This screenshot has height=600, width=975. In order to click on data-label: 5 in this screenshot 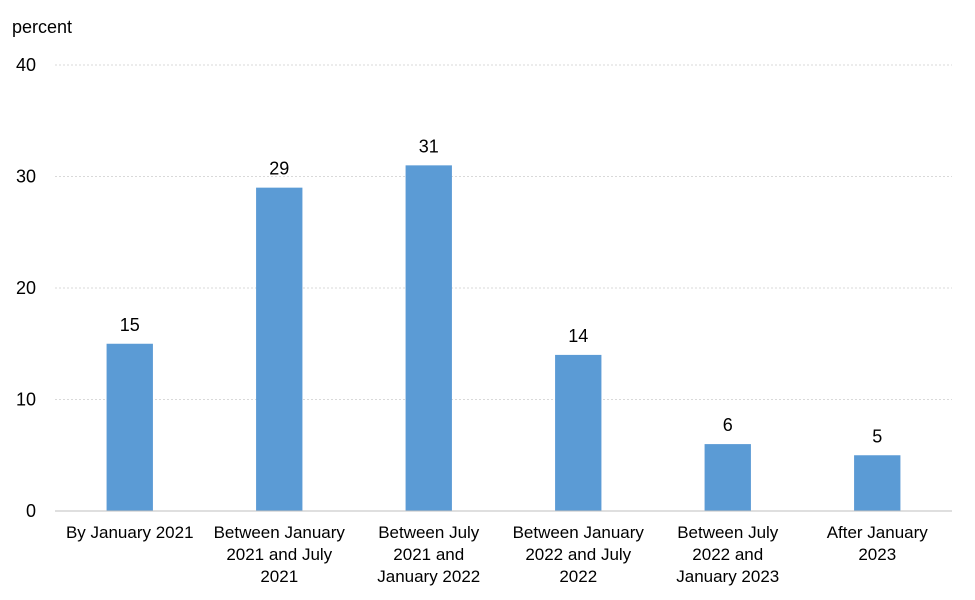, I will do `click(877, 436)`.